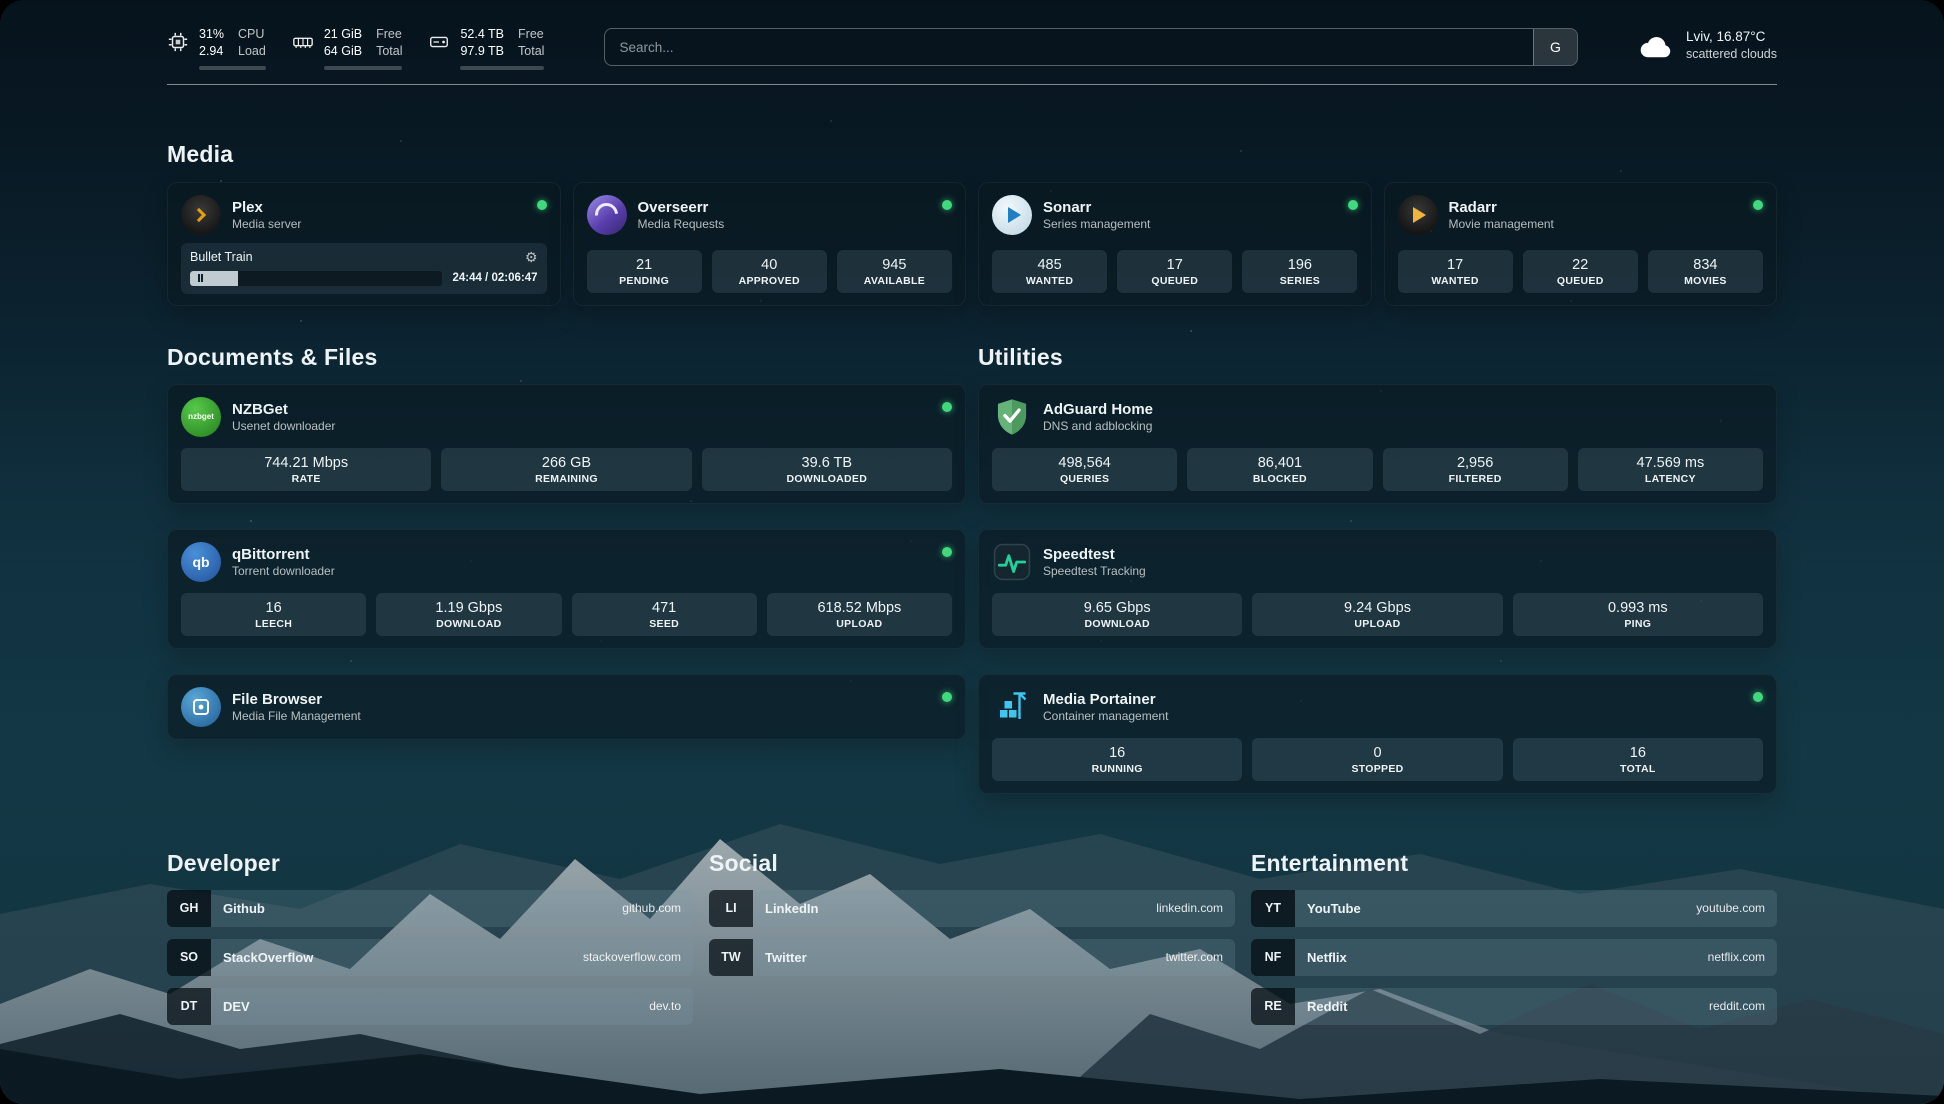  Describe the element at coordinates (1117, 614) in the screenshot. I see `stat-download: 9.65 Gbps DOWNLOAD` at that location.